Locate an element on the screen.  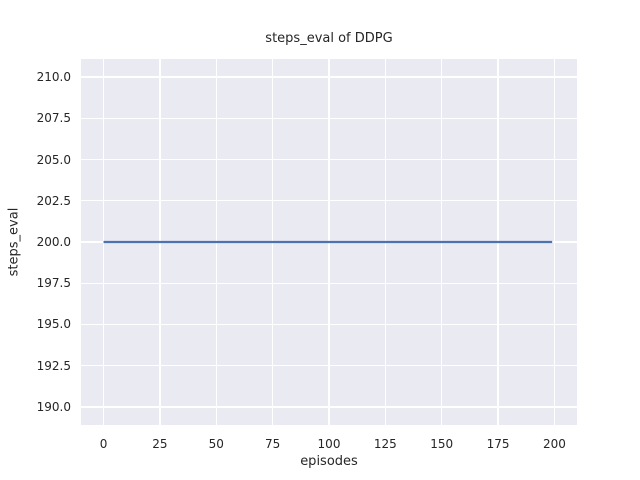
y-tick-label: 202.5 is located at coordinates (53, 200).